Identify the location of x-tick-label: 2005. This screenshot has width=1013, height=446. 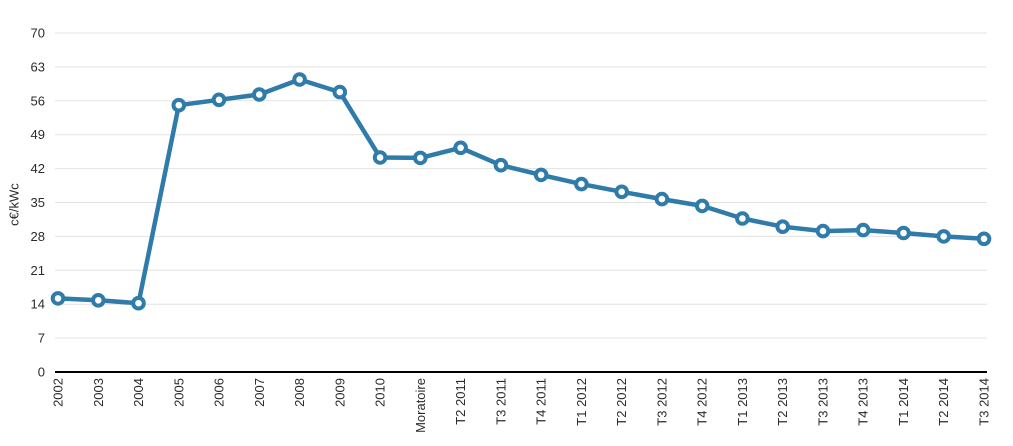
(178, 392).